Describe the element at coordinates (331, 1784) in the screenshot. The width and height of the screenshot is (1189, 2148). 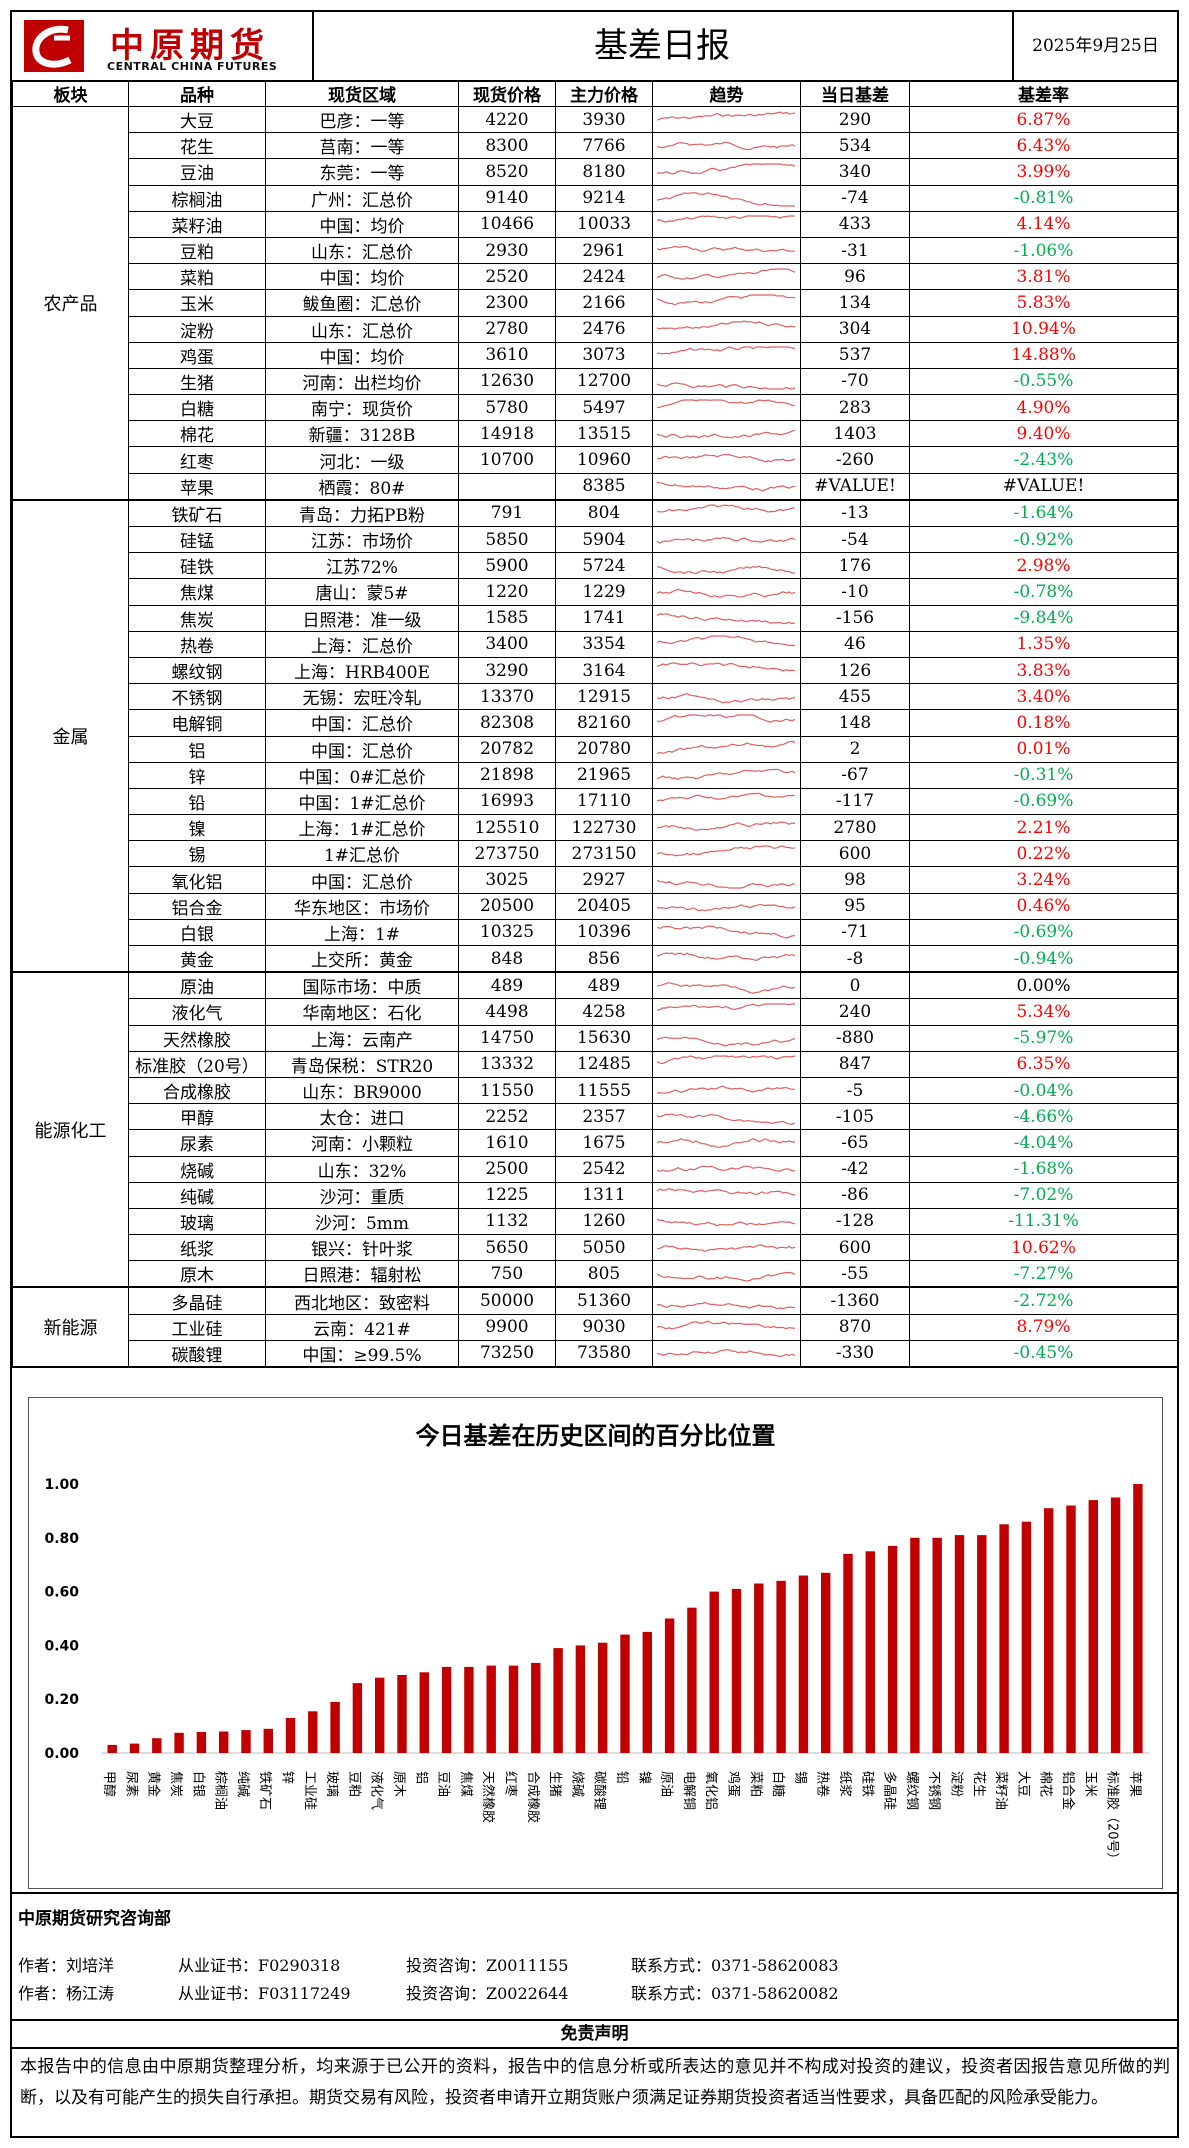
I see `x-tick-label: 玻璃` at that location.